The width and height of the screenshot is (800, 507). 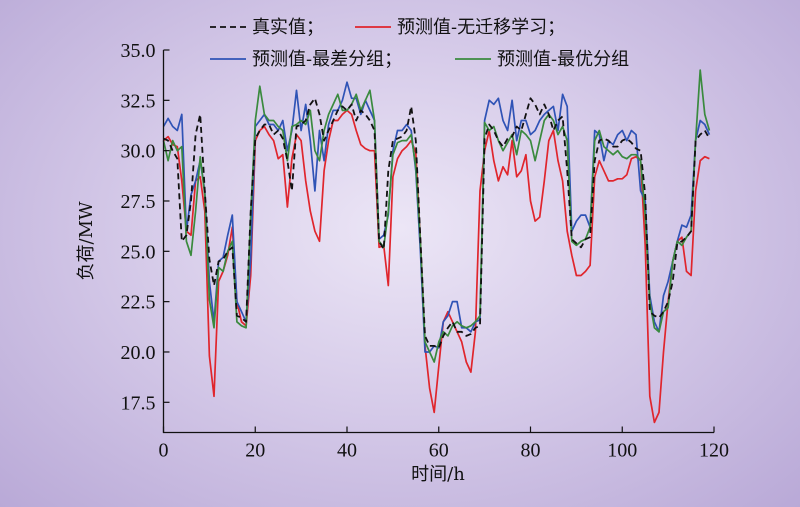 What do you see at coordinates (347, 451) in the screenshot?
I see `x-tick-label: 40` at bounding box center [347, 451].